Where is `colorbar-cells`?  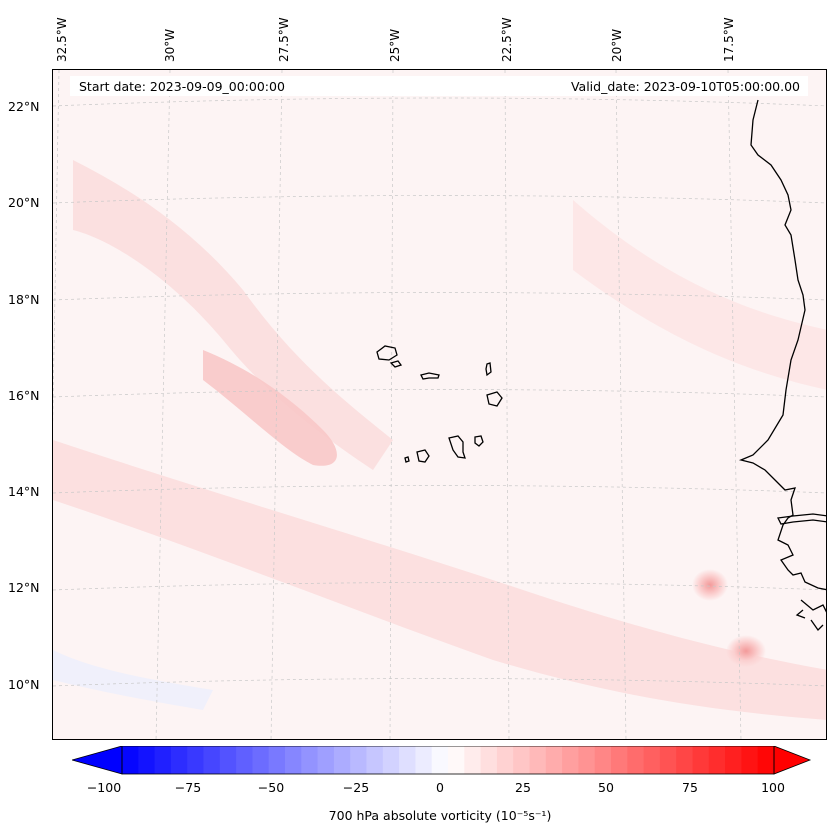
colorbar-cells is located at coordinates (442, 760).